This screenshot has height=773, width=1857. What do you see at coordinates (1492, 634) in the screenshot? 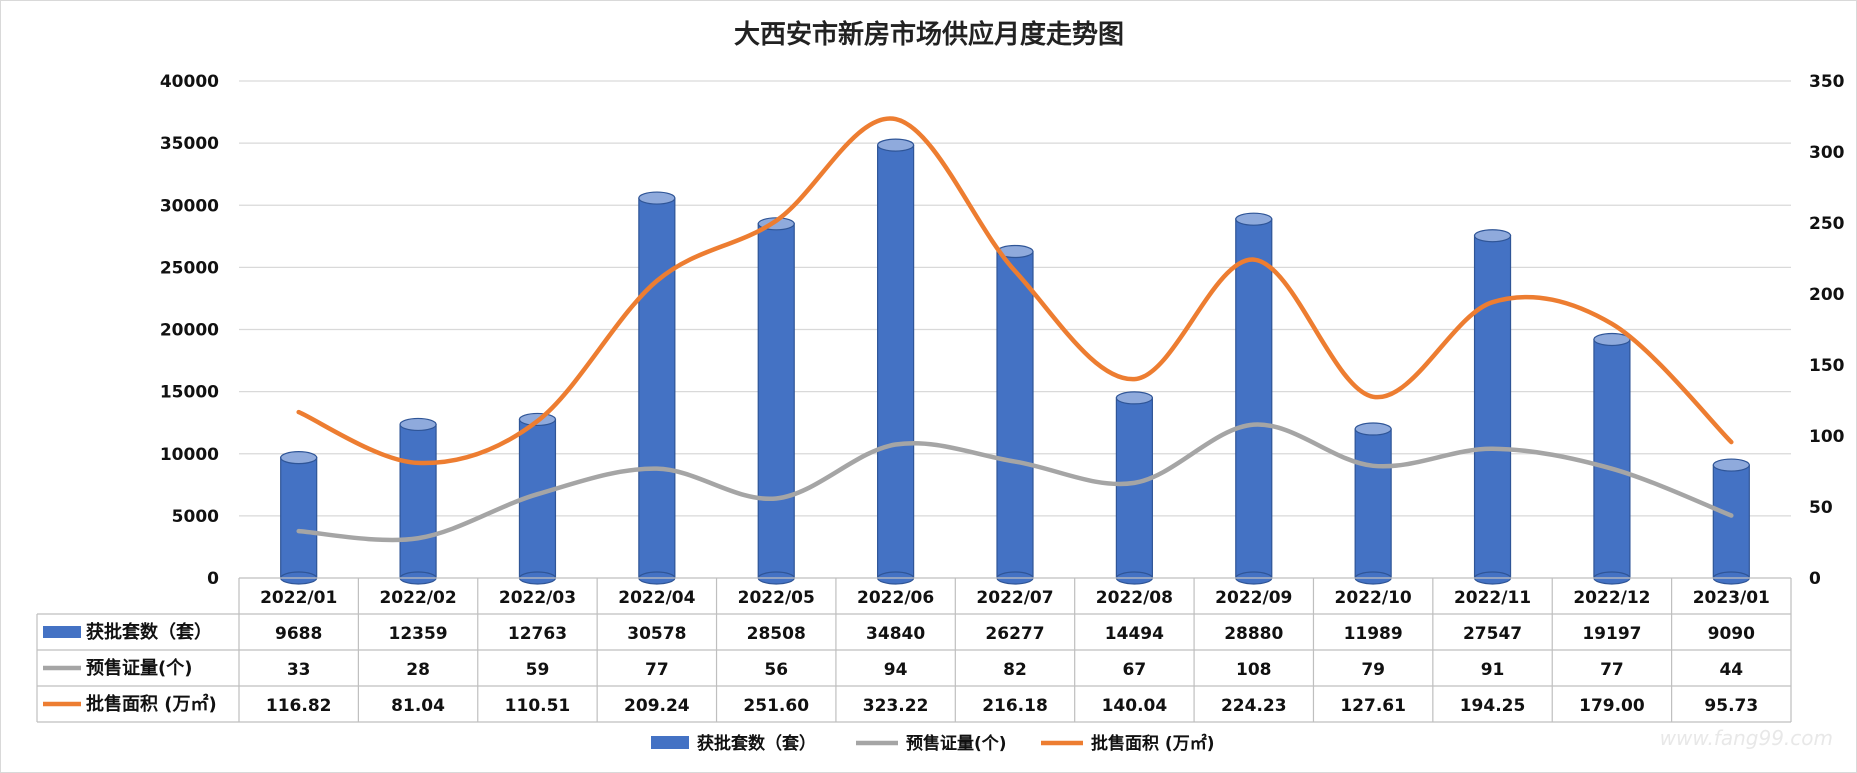
I see `table-cell: 27547` at bounding box center [1492, 634].